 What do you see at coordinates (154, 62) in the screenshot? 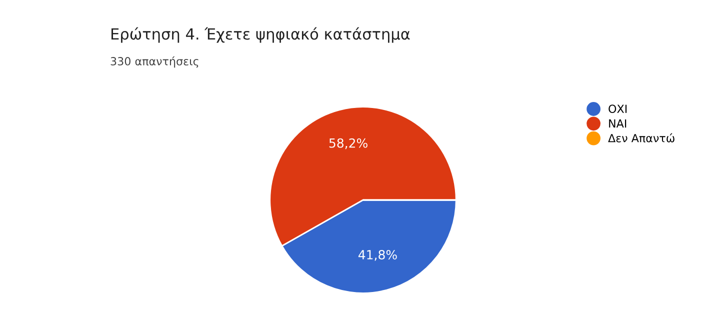
I see `text: 330 απαντήσεις` at bounding box center [154, 62].